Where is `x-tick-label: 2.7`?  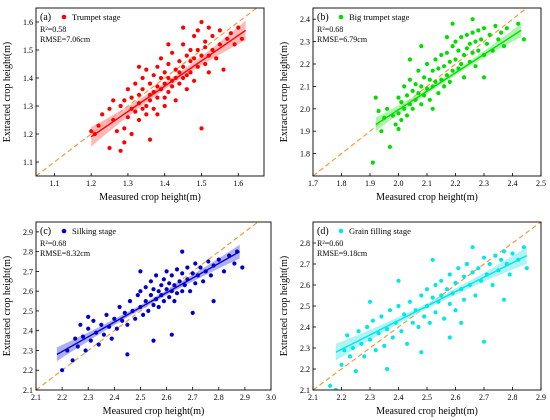 x-tick-label: 2.7 is located at coordinates (193, 397).